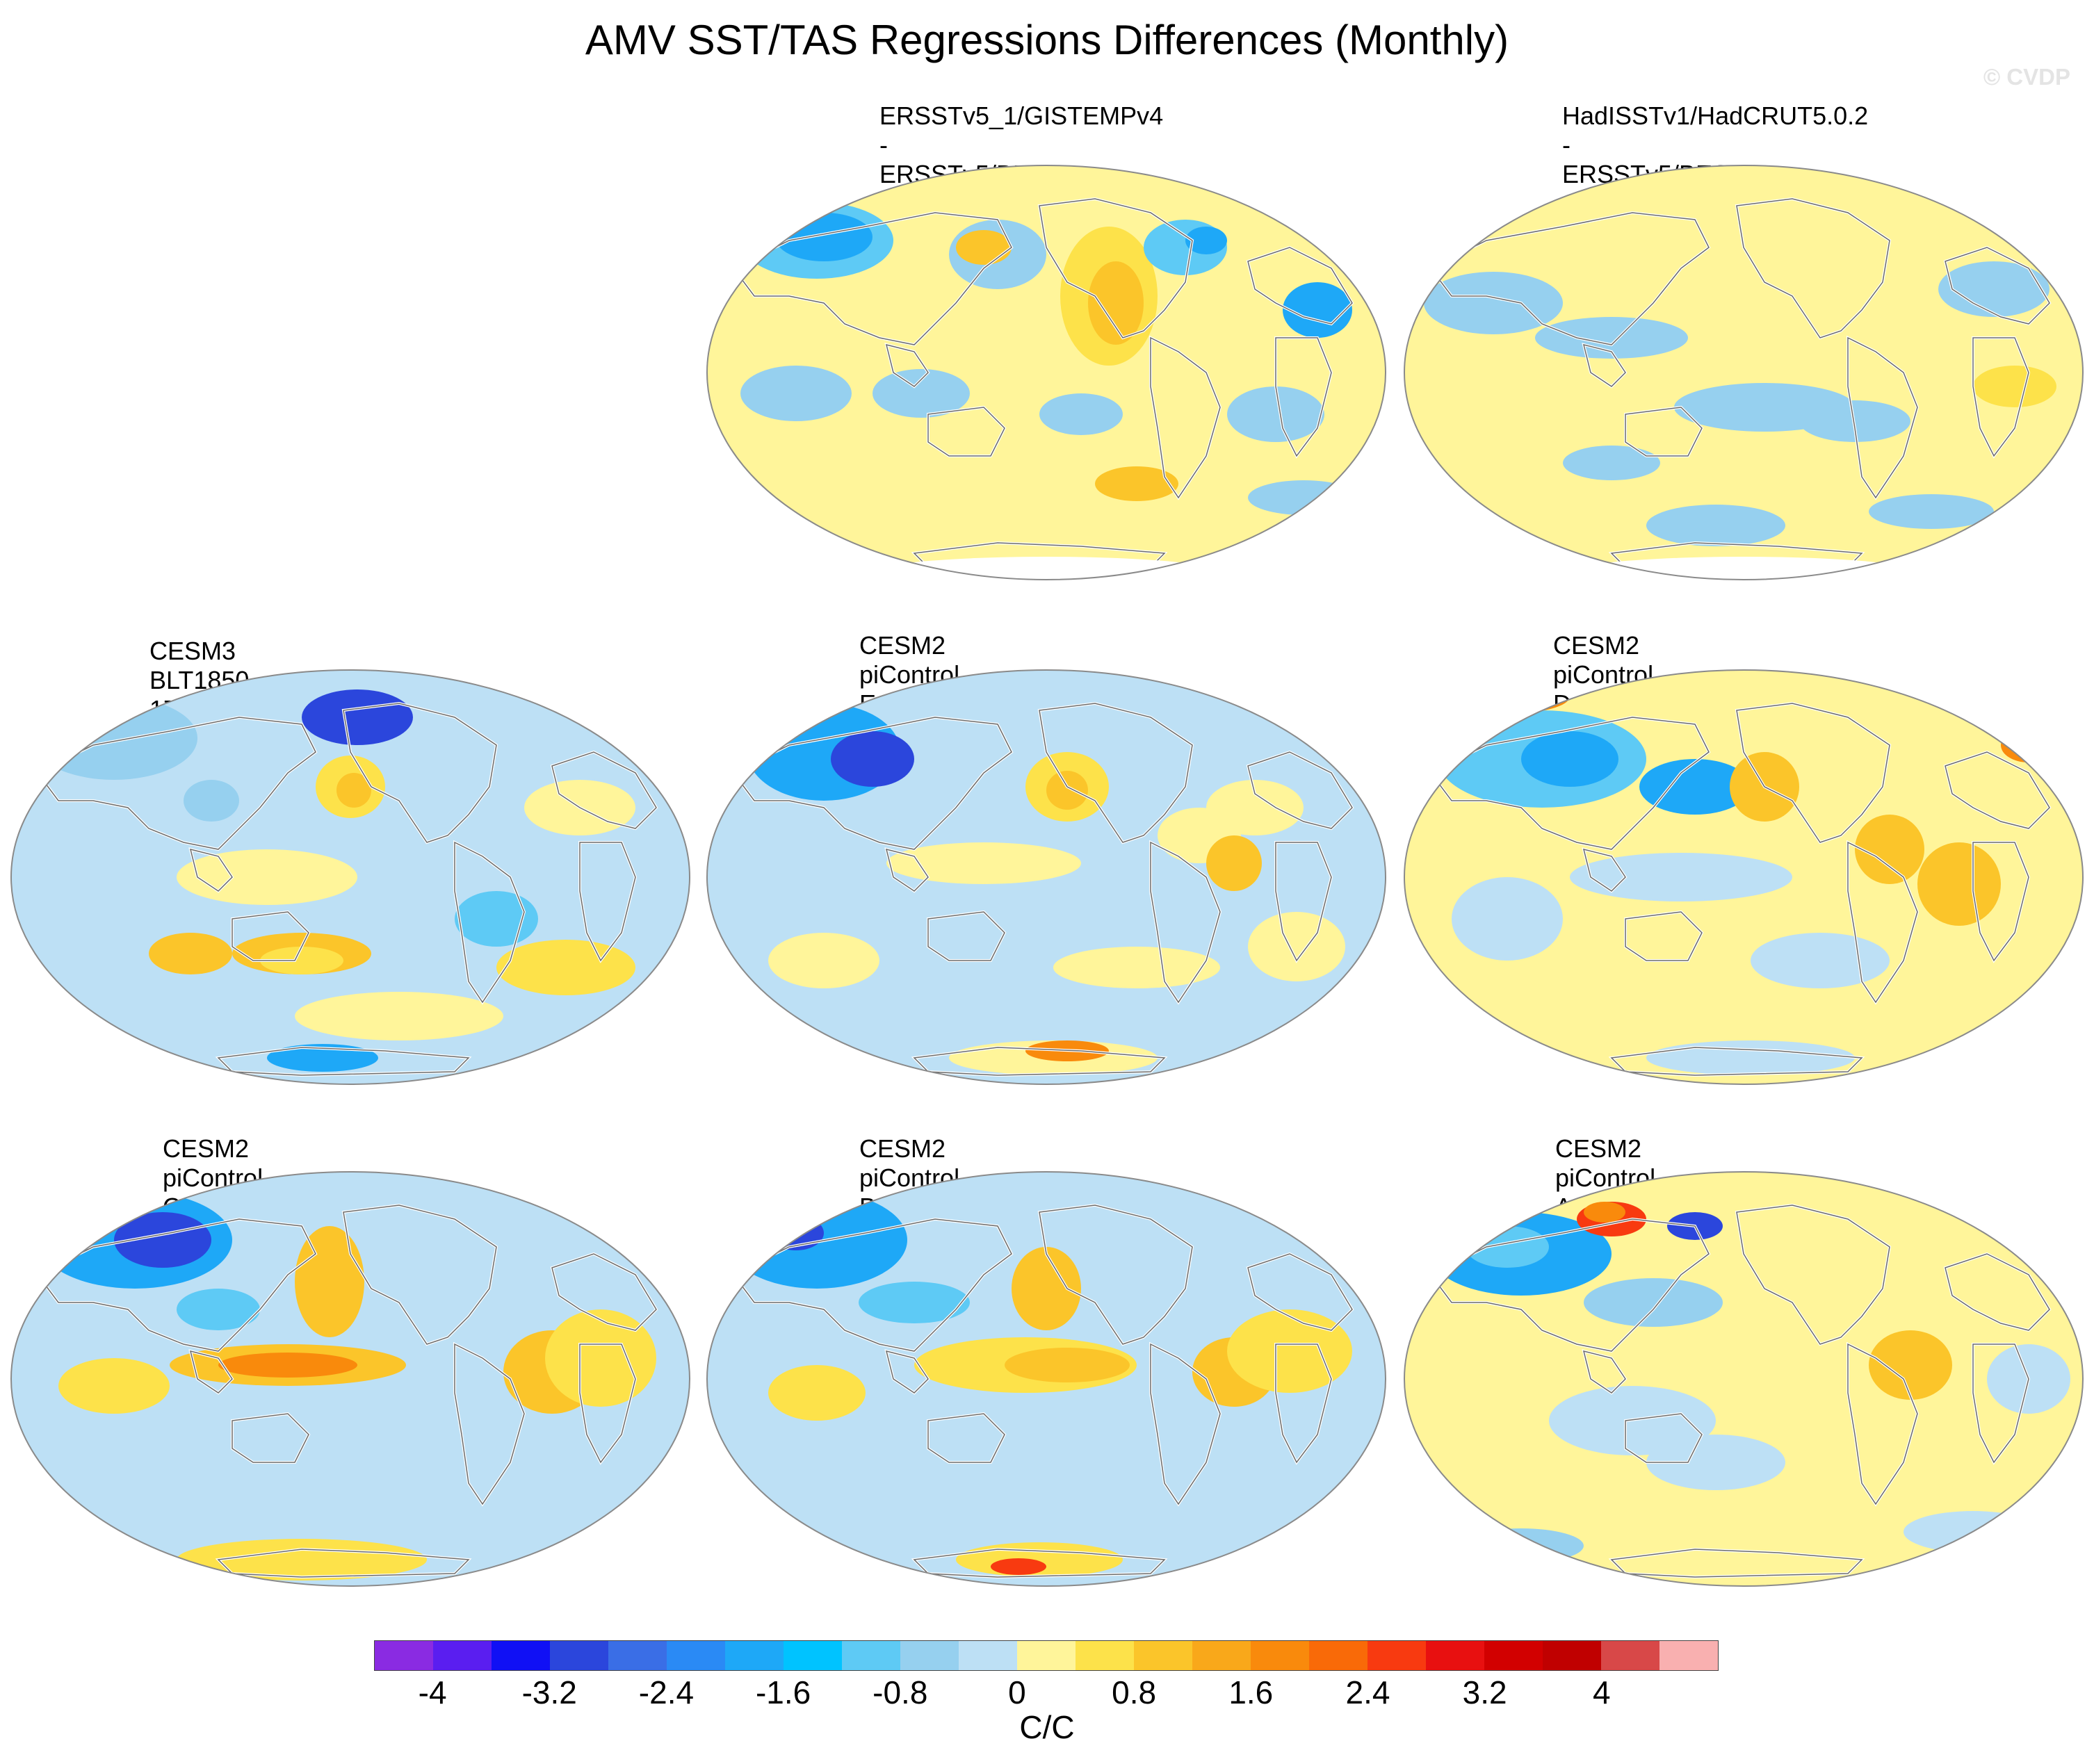 This screenshot has width=2094, height=1764. Describe the element at coordinates (900, 1692) in the screenshot. I see `colorbar-tick-label: -0.8` at that location.